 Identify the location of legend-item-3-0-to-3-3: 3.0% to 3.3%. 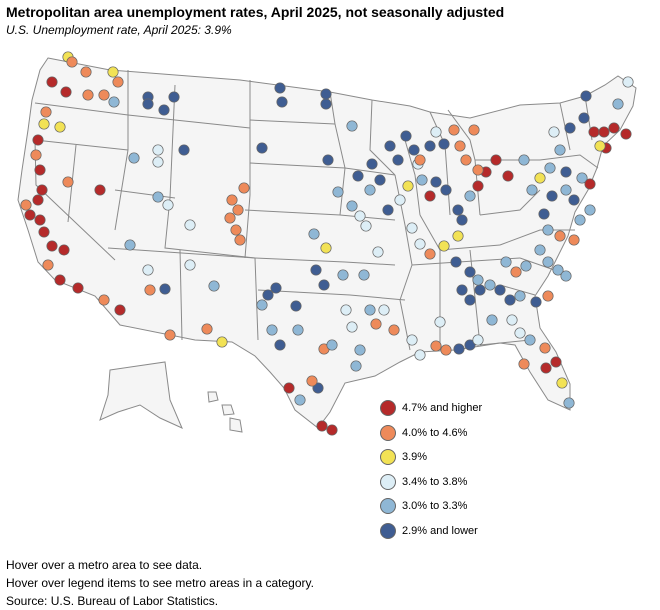
(455, 506).